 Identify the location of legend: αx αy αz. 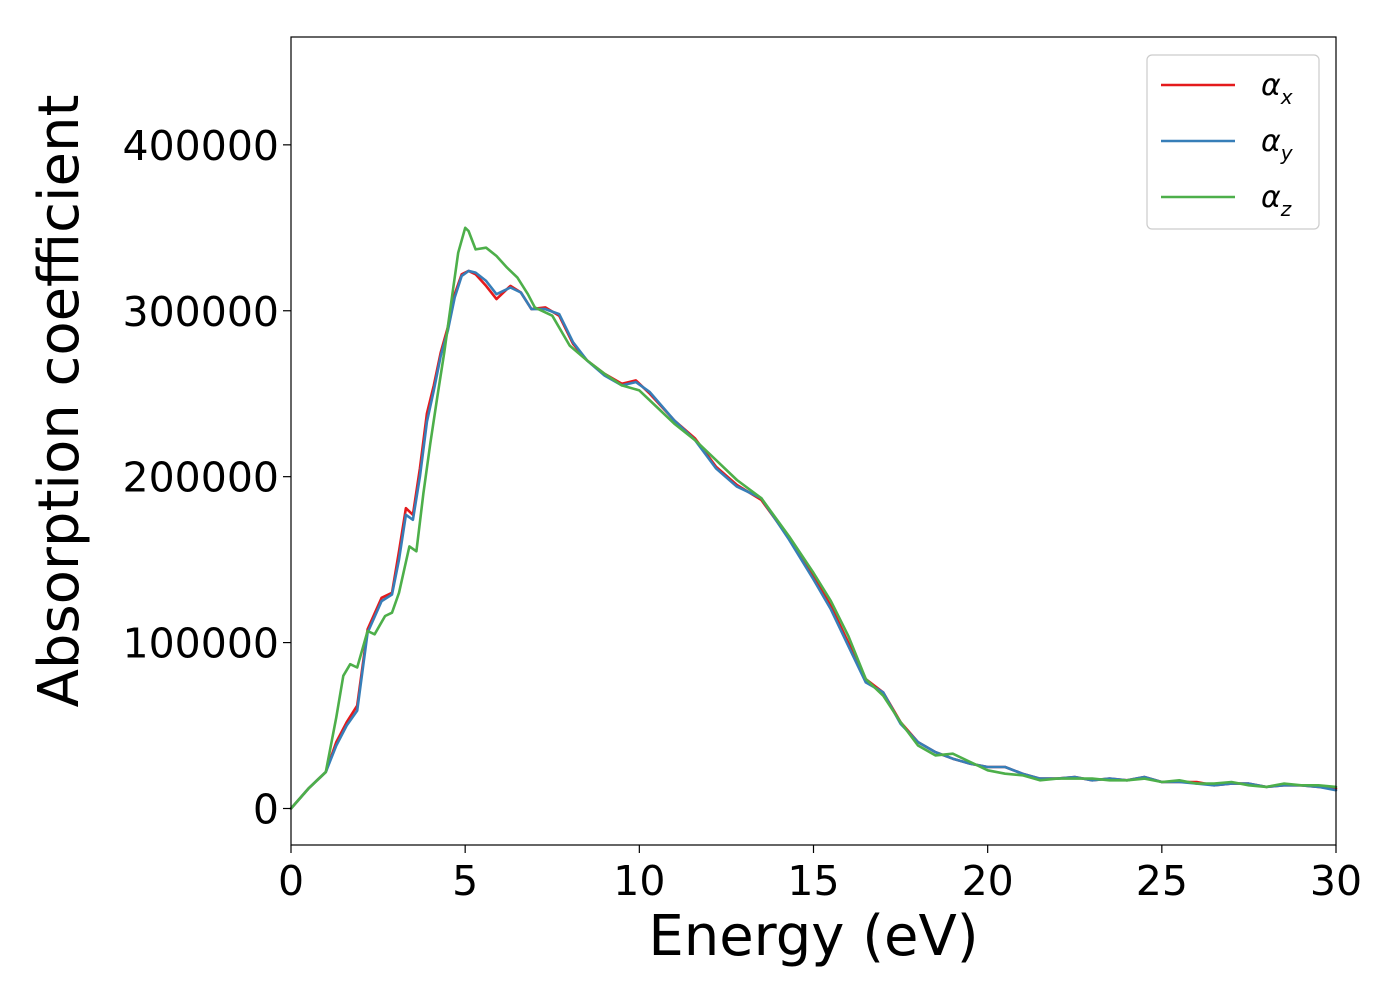
(1233, 142).